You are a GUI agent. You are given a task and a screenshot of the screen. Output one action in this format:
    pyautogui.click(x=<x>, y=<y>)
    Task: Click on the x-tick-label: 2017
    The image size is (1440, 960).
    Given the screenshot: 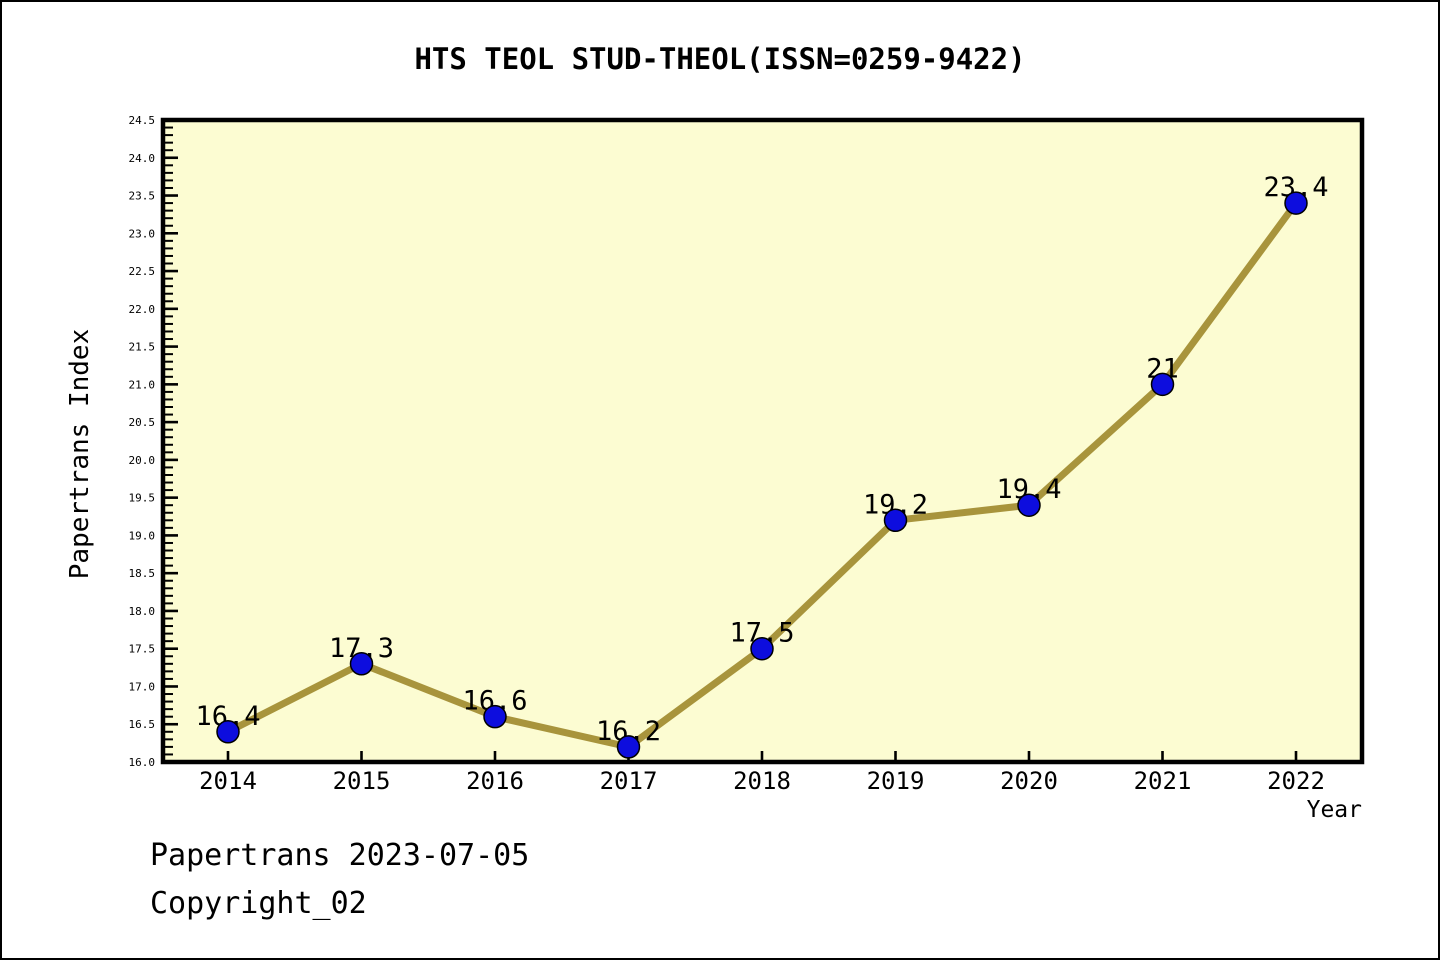 What is the action you would take?
    pyautogui.click(x=629, y=781)
    